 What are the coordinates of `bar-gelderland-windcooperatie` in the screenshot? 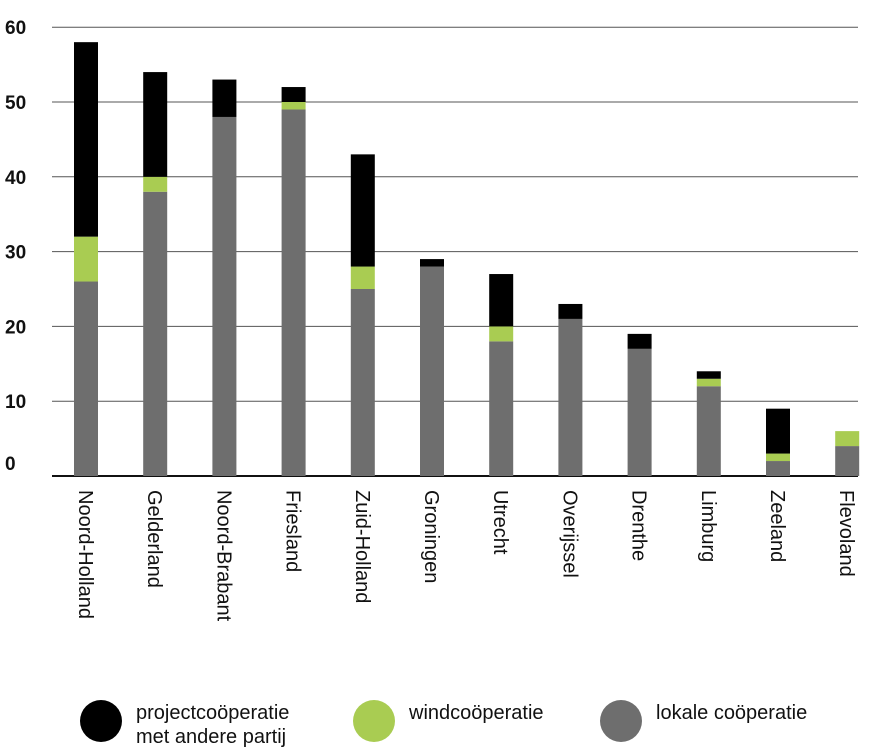 It's located at (155, 184).